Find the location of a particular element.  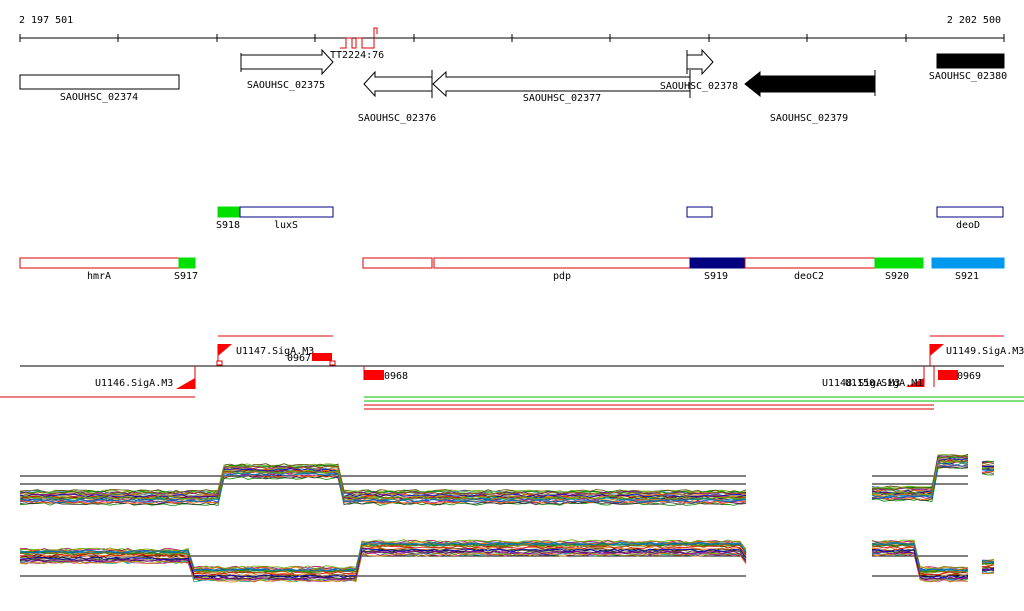

start-coordinate: 2 197 501 is located at coordinates (46, 20).